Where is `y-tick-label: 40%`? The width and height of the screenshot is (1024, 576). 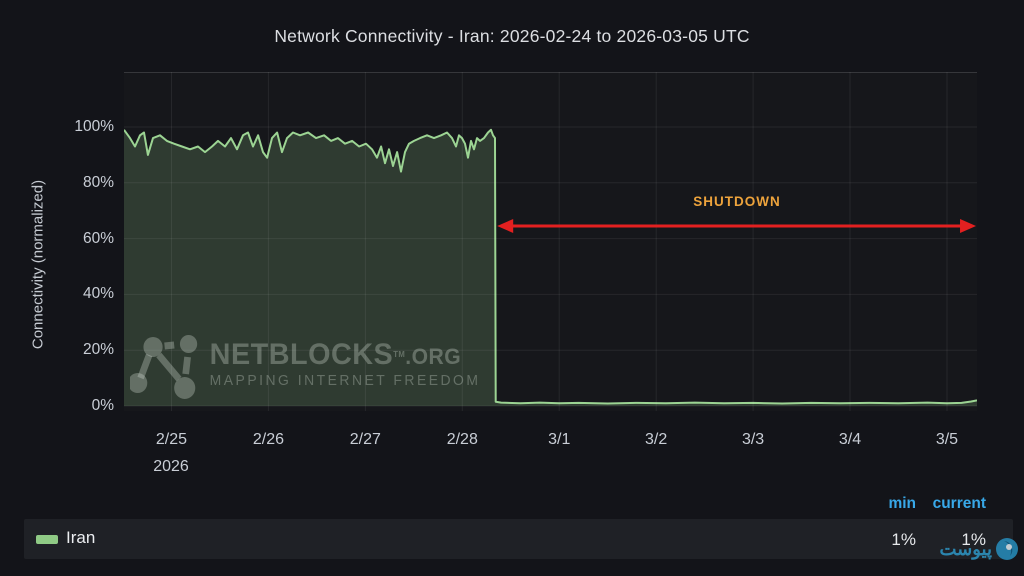 y-tick-label: 40% is located at coordinates (98, 294).